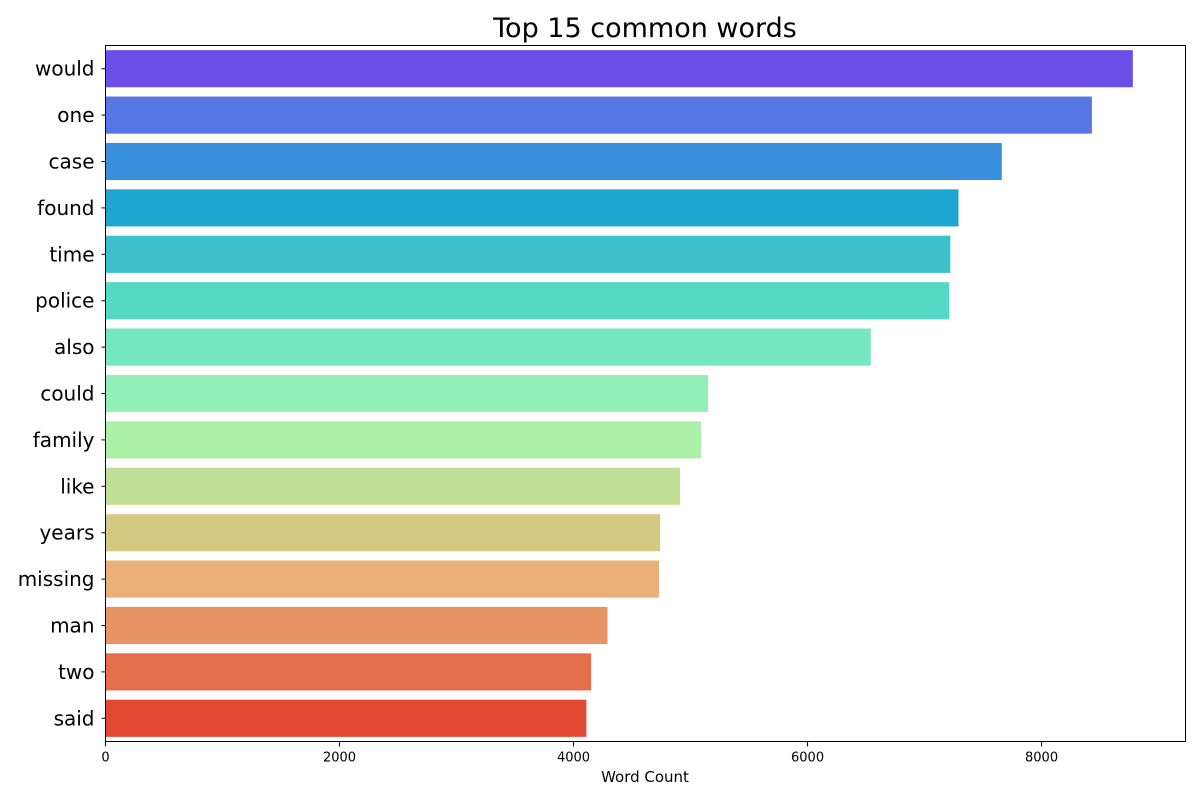 The height and width of the screenshot is (800, 1200). What do you see at coordinates (1041, 758) in the screenshot?
I see `x-tick-label-8000: 8000` at bounding box center [1041, 758].